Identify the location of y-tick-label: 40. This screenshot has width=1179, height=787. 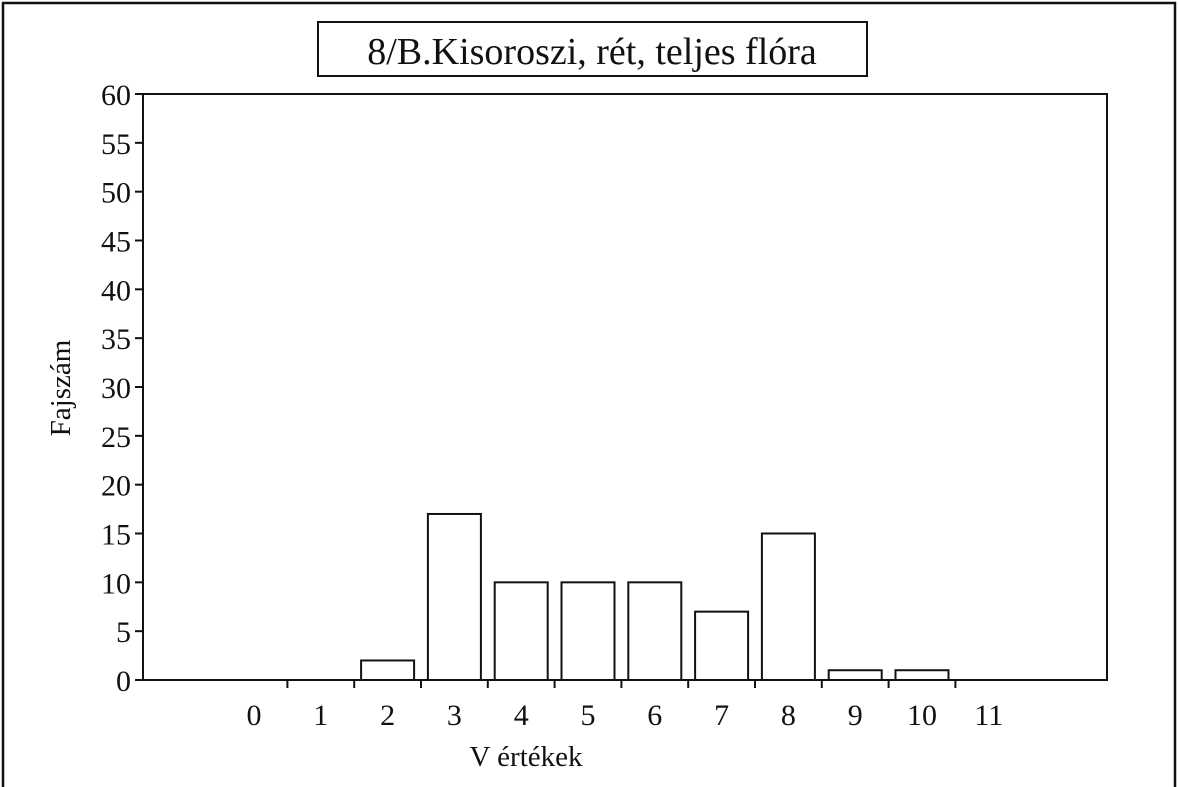
(116, 290).